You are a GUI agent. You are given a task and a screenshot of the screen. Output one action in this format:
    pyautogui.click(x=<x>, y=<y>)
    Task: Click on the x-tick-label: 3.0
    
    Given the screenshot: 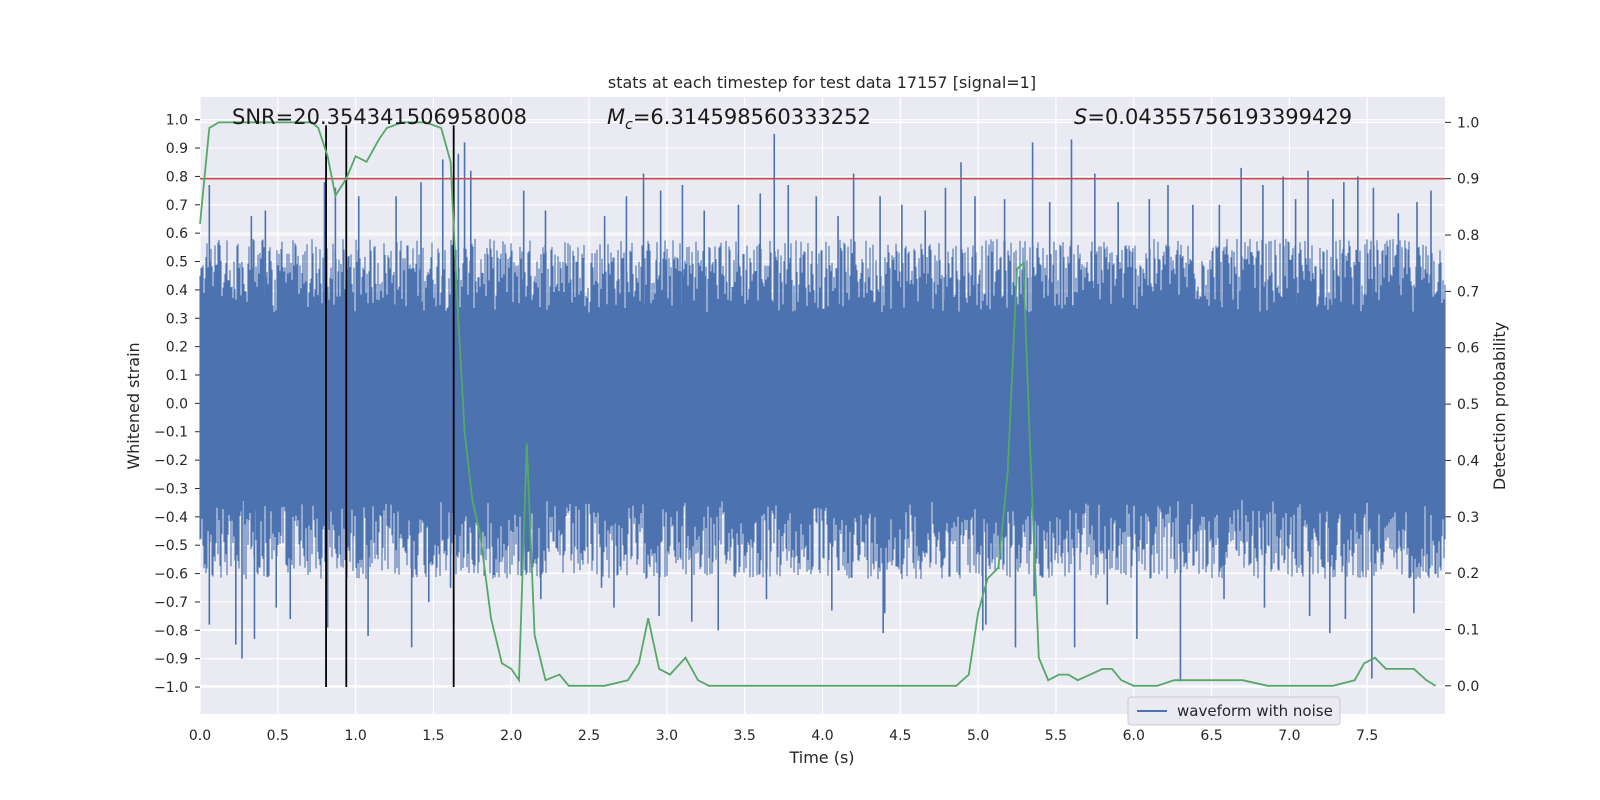 What is the action you would take?
    pyautogui.click(x=667, y=736)
    